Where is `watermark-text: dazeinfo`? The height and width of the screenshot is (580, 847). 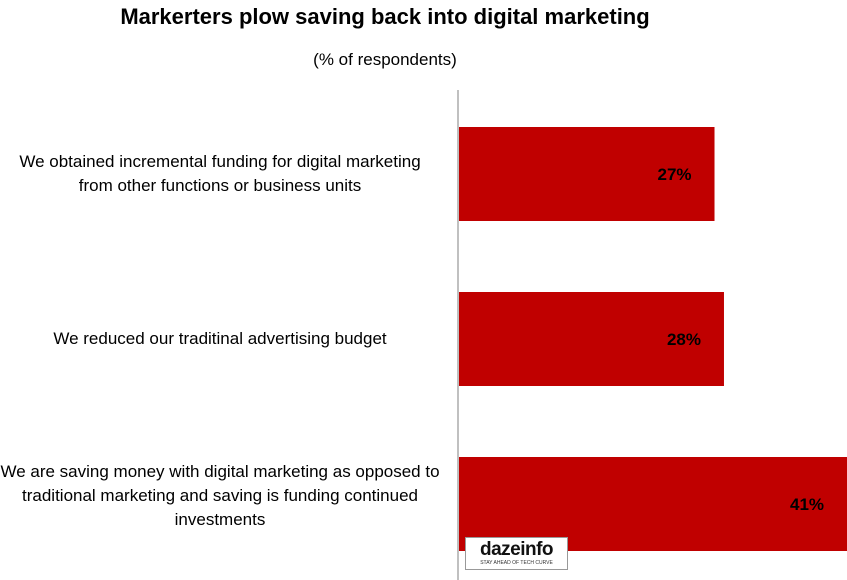
watermark-text: dazeinfo is located at coordinates (516, 549).